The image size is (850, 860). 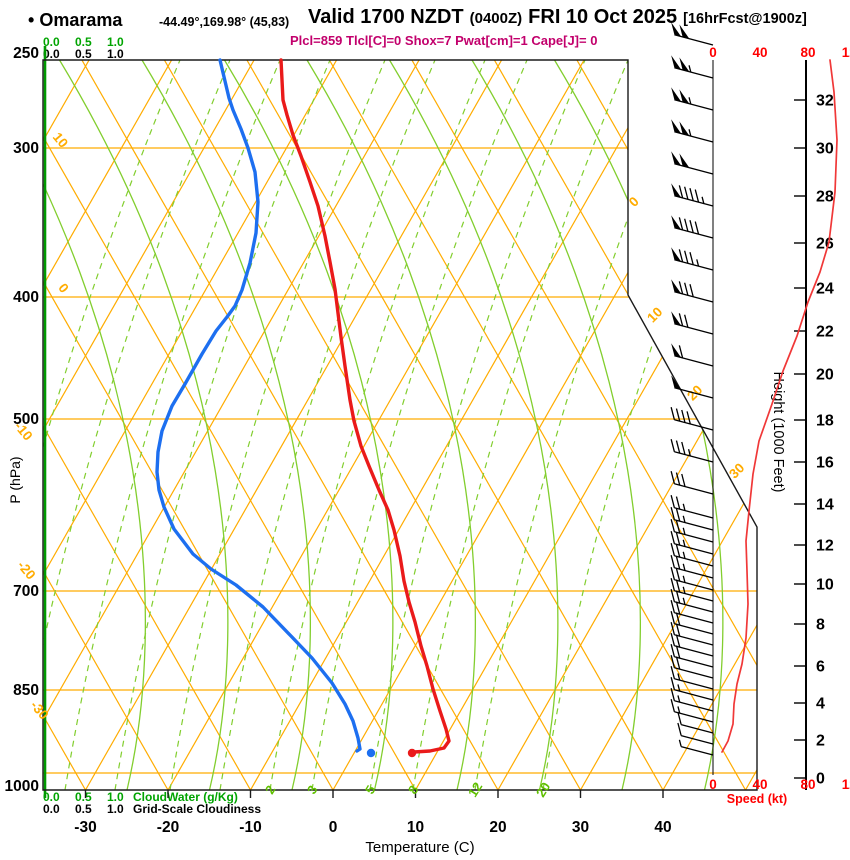 I want to click on temp-tick-label: 40, so click(x=662, y=827).